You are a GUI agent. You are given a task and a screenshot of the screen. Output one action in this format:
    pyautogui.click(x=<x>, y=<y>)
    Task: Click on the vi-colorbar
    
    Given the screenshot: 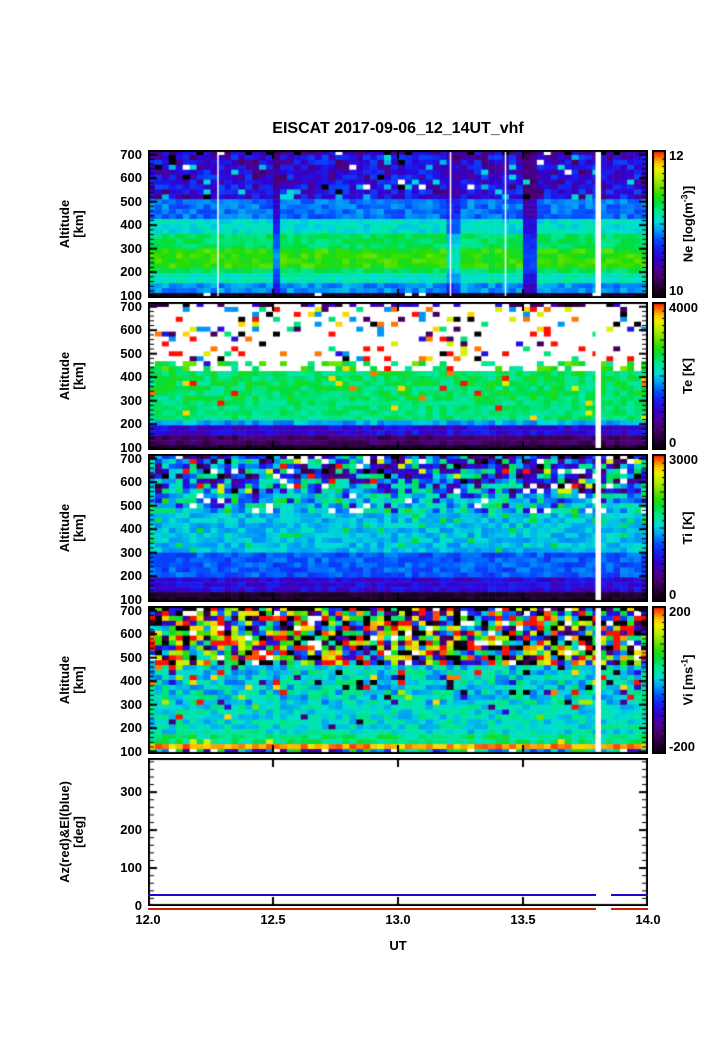 What is the action you would take?
    pyautogui.click(x=659, y=680)
    